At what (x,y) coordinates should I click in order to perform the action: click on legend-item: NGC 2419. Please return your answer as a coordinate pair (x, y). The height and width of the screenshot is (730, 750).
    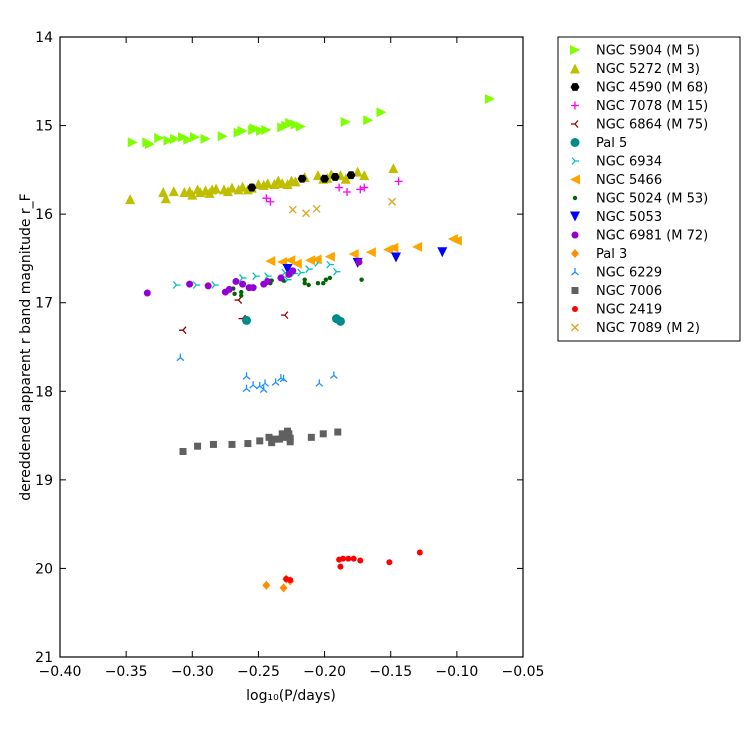
    Looking at the image, I should click on (617, 310).